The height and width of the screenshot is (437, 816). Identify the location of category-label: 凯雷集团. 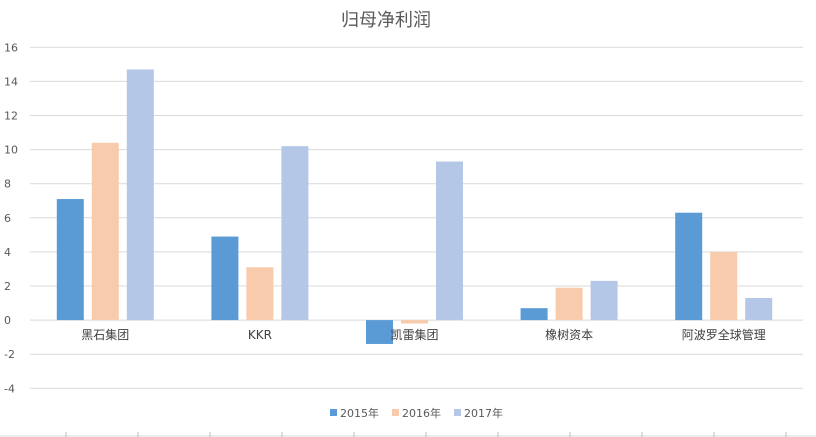
(414, 334).